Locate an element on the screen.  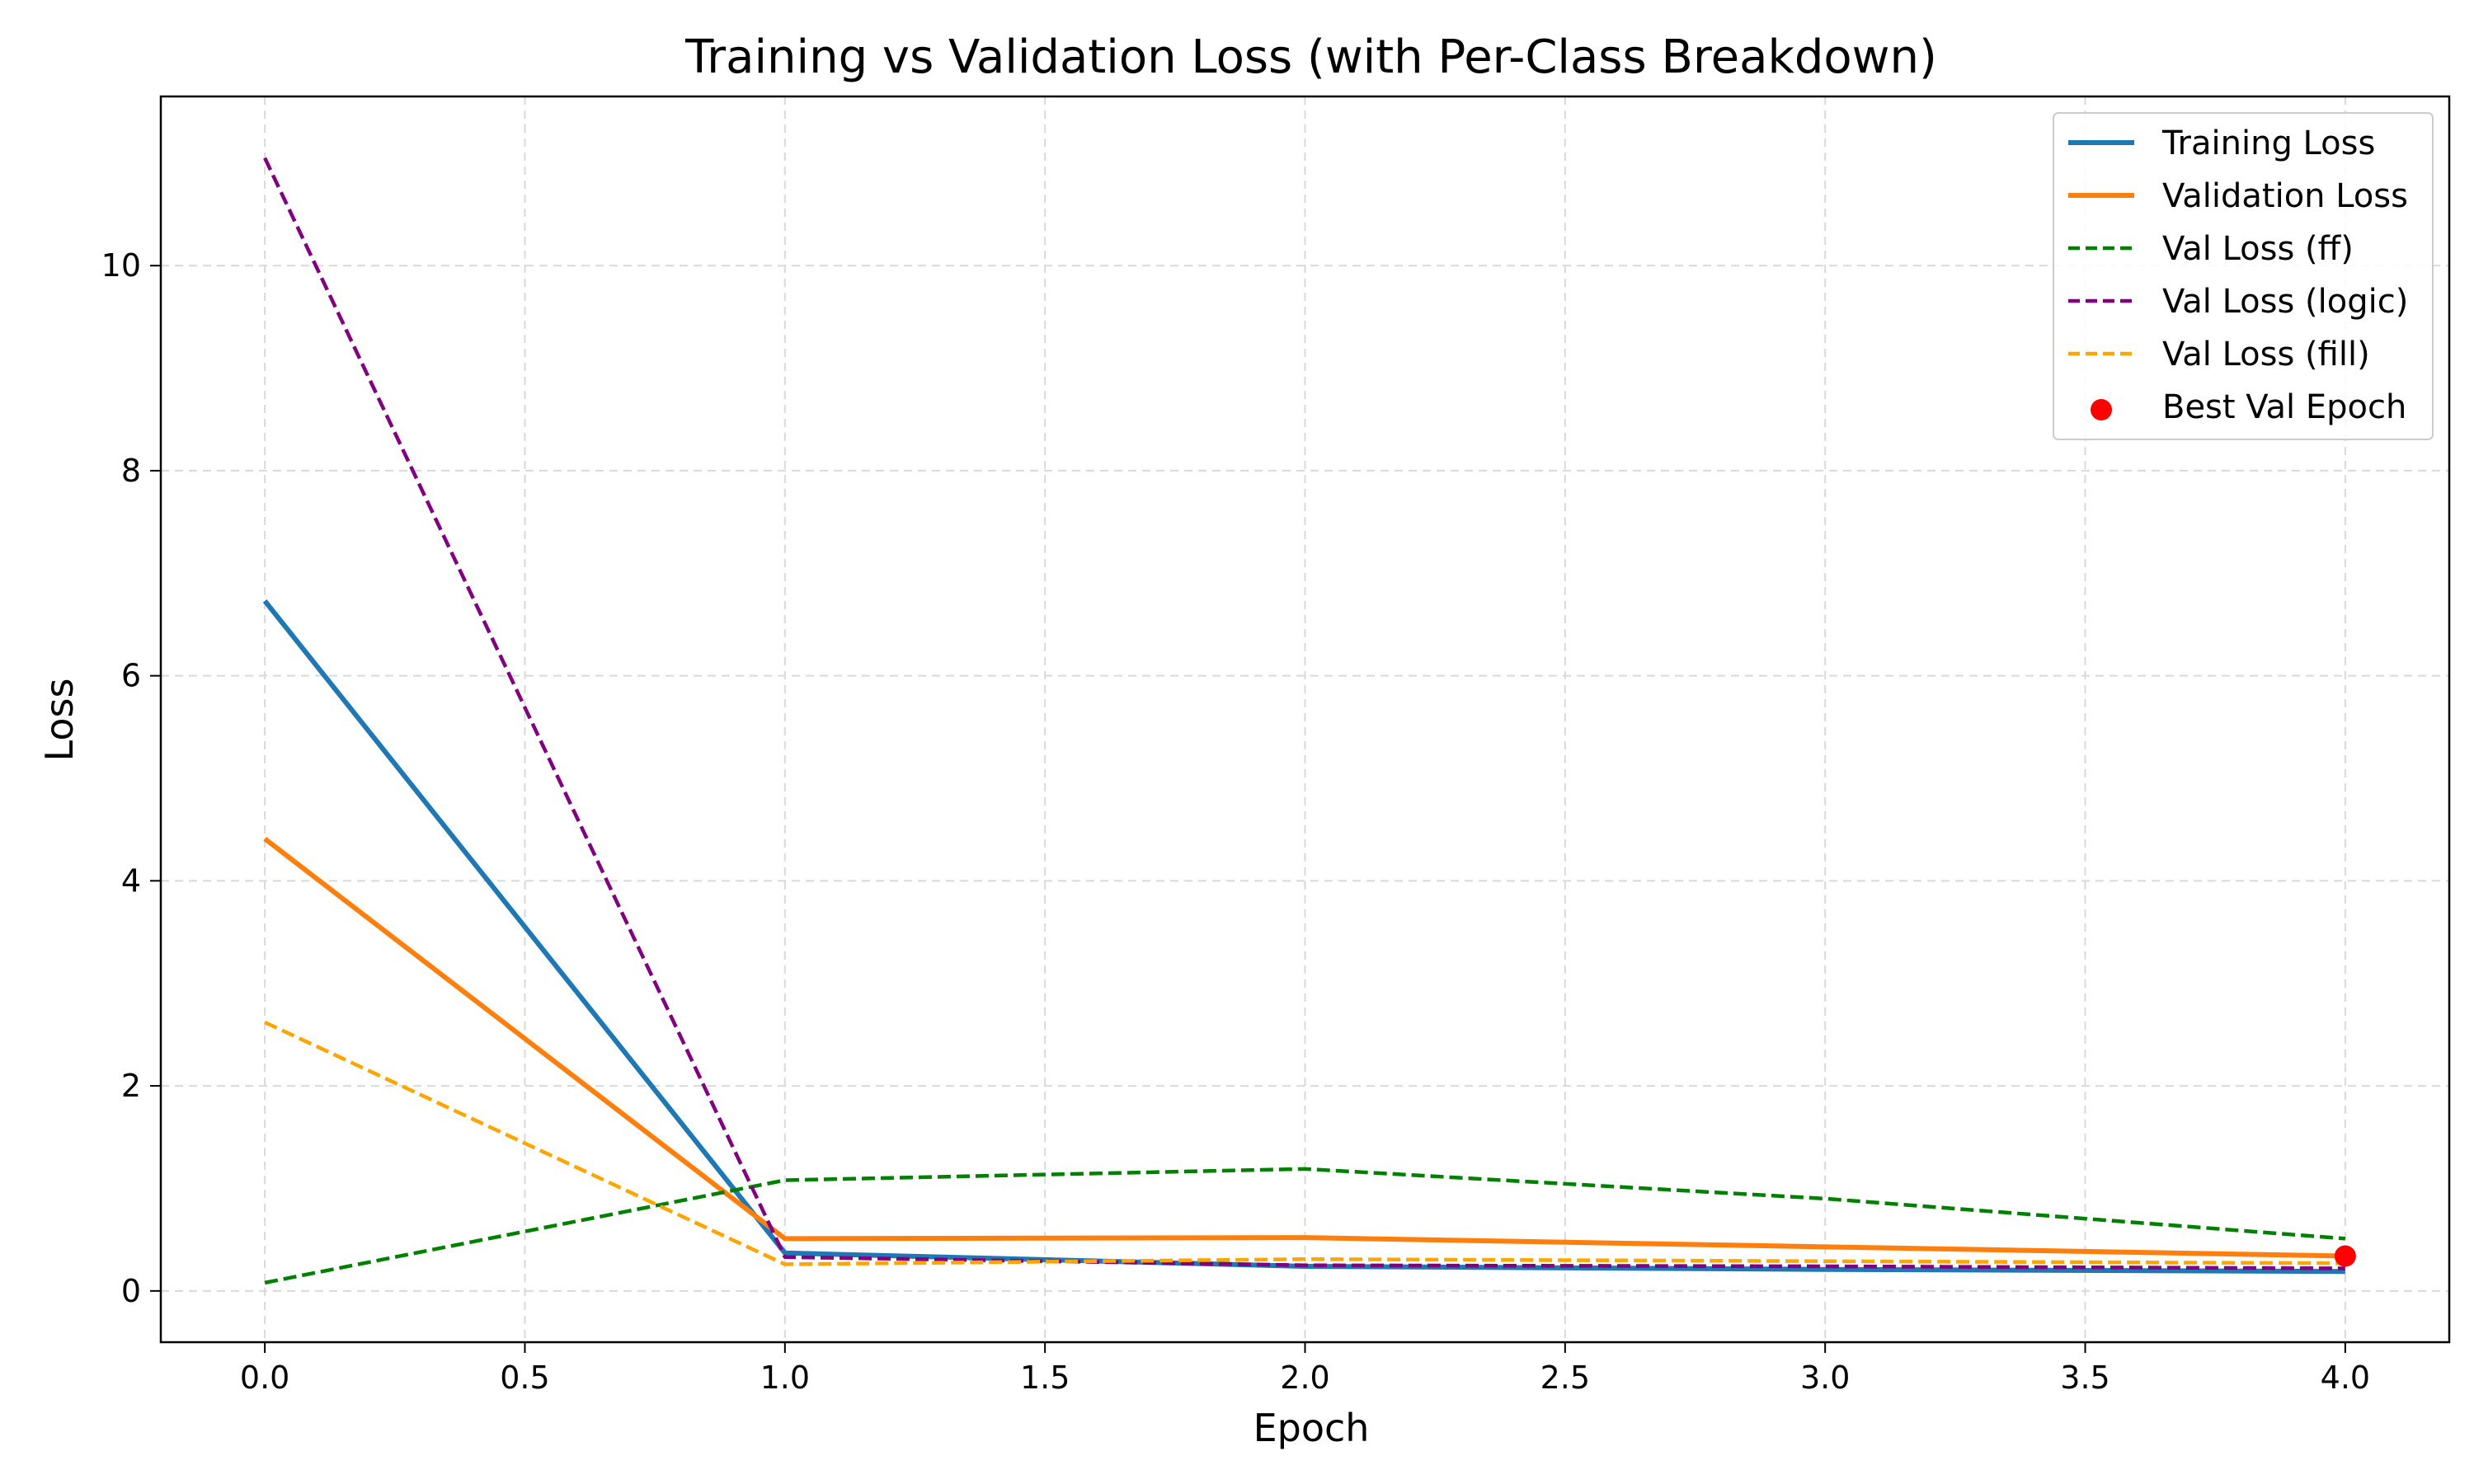
series-line-val-loss-fill is located at coordinates (1304, 1143).